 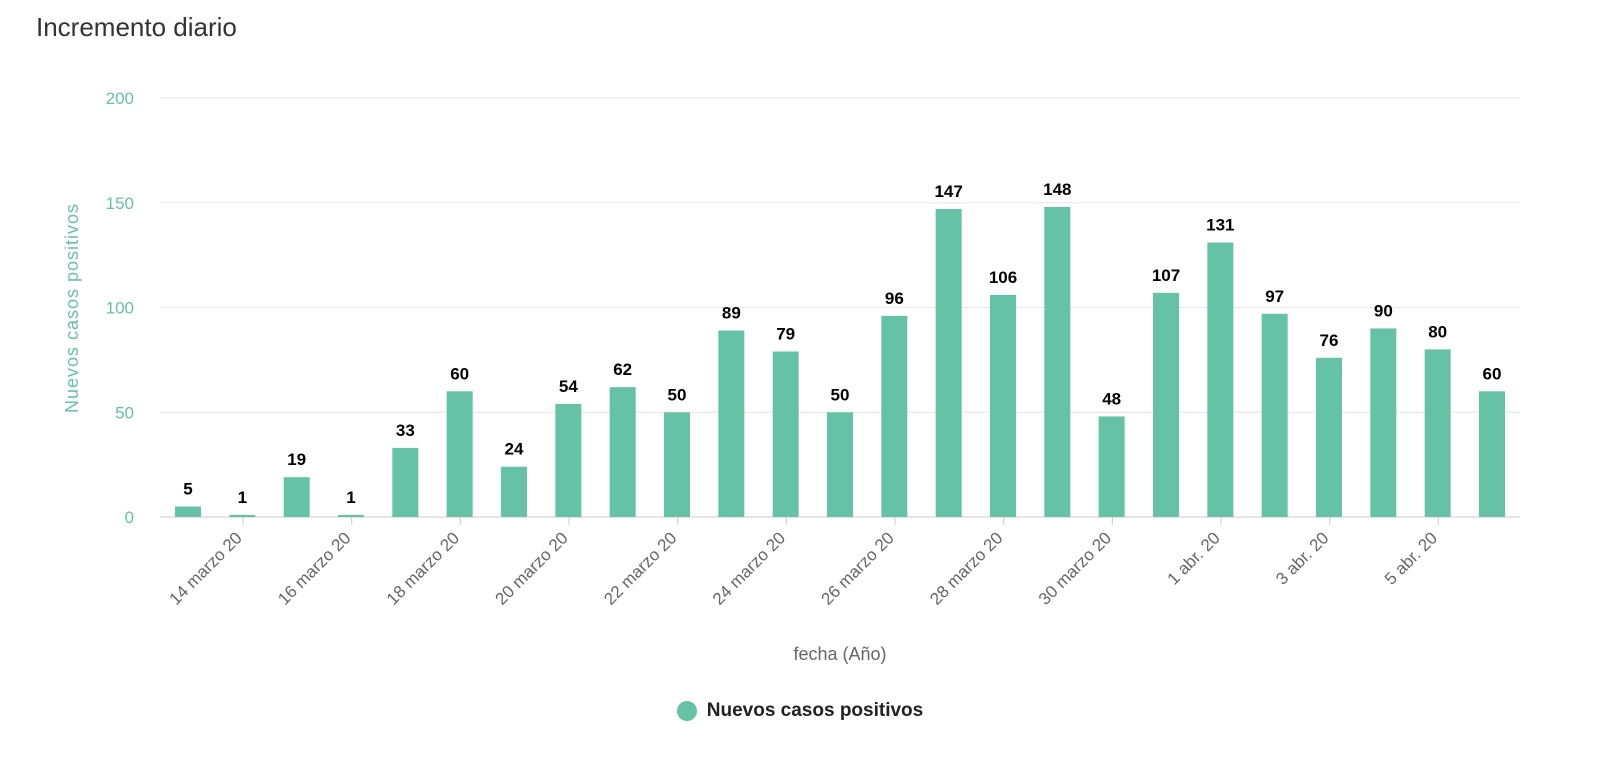 I want to click on data-label: 96, so click(x=894, y=298).